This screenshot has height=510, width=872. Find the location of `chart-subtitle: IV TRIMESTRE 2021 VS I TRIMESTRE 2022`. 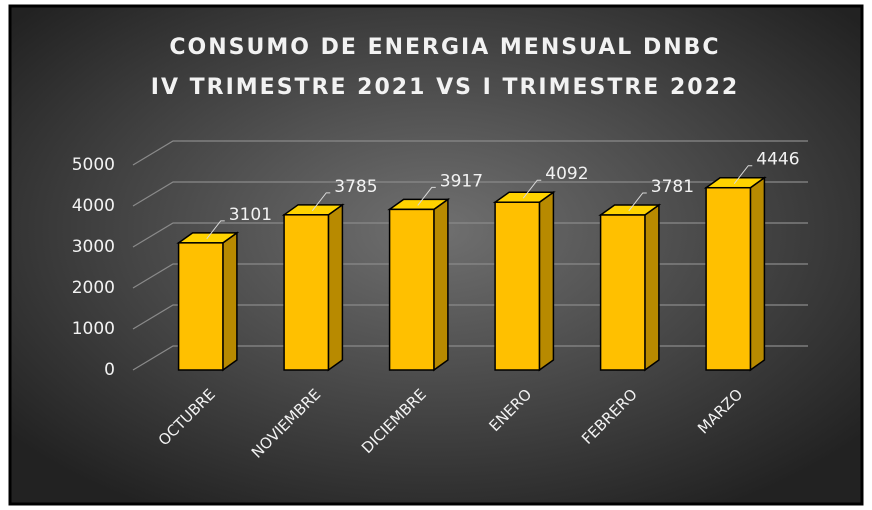

chart-subtitle: IV TRIMESTRE 2021 VS I TRIMESTRE 2022 is located at coordinates (445, 87).